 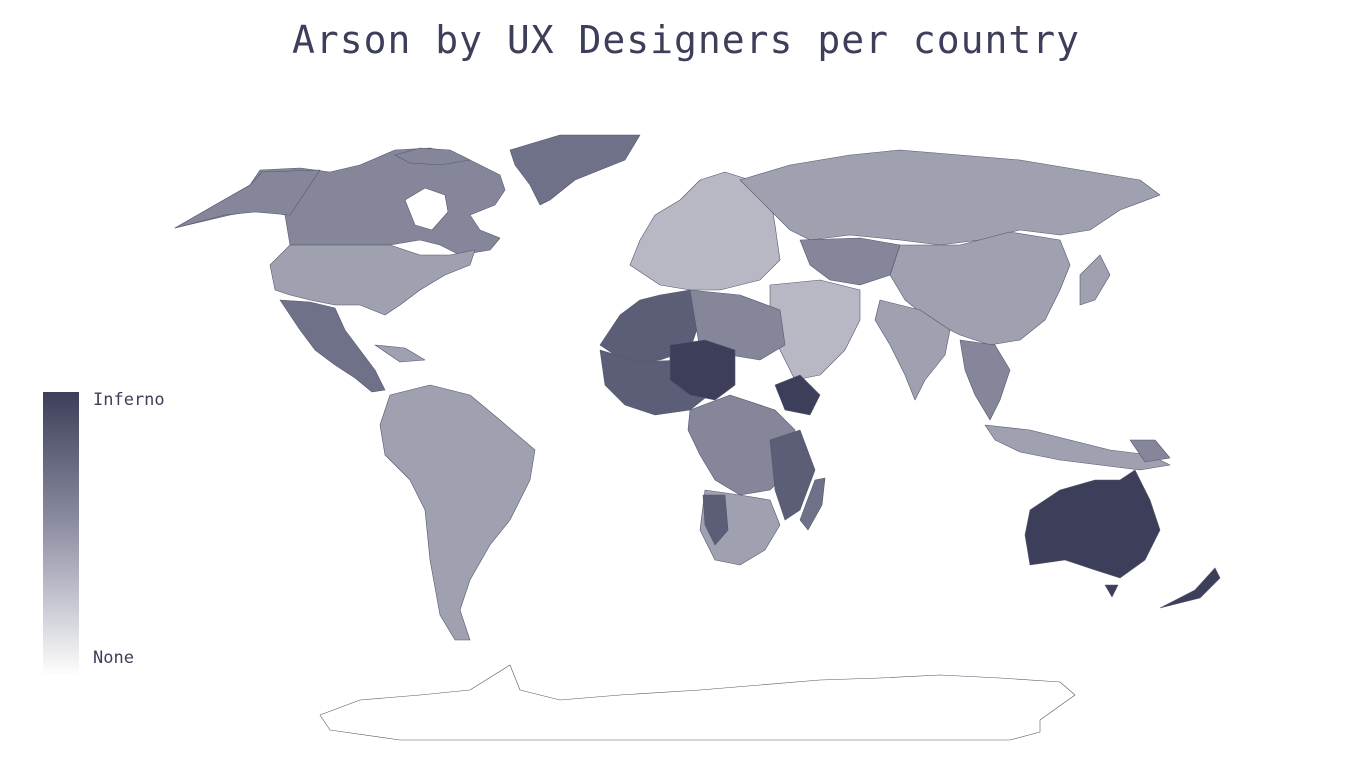 What do you see at coordinates (457, 512) in the screenshot?
I see `region-south-america` at bounding box center [457, 512].